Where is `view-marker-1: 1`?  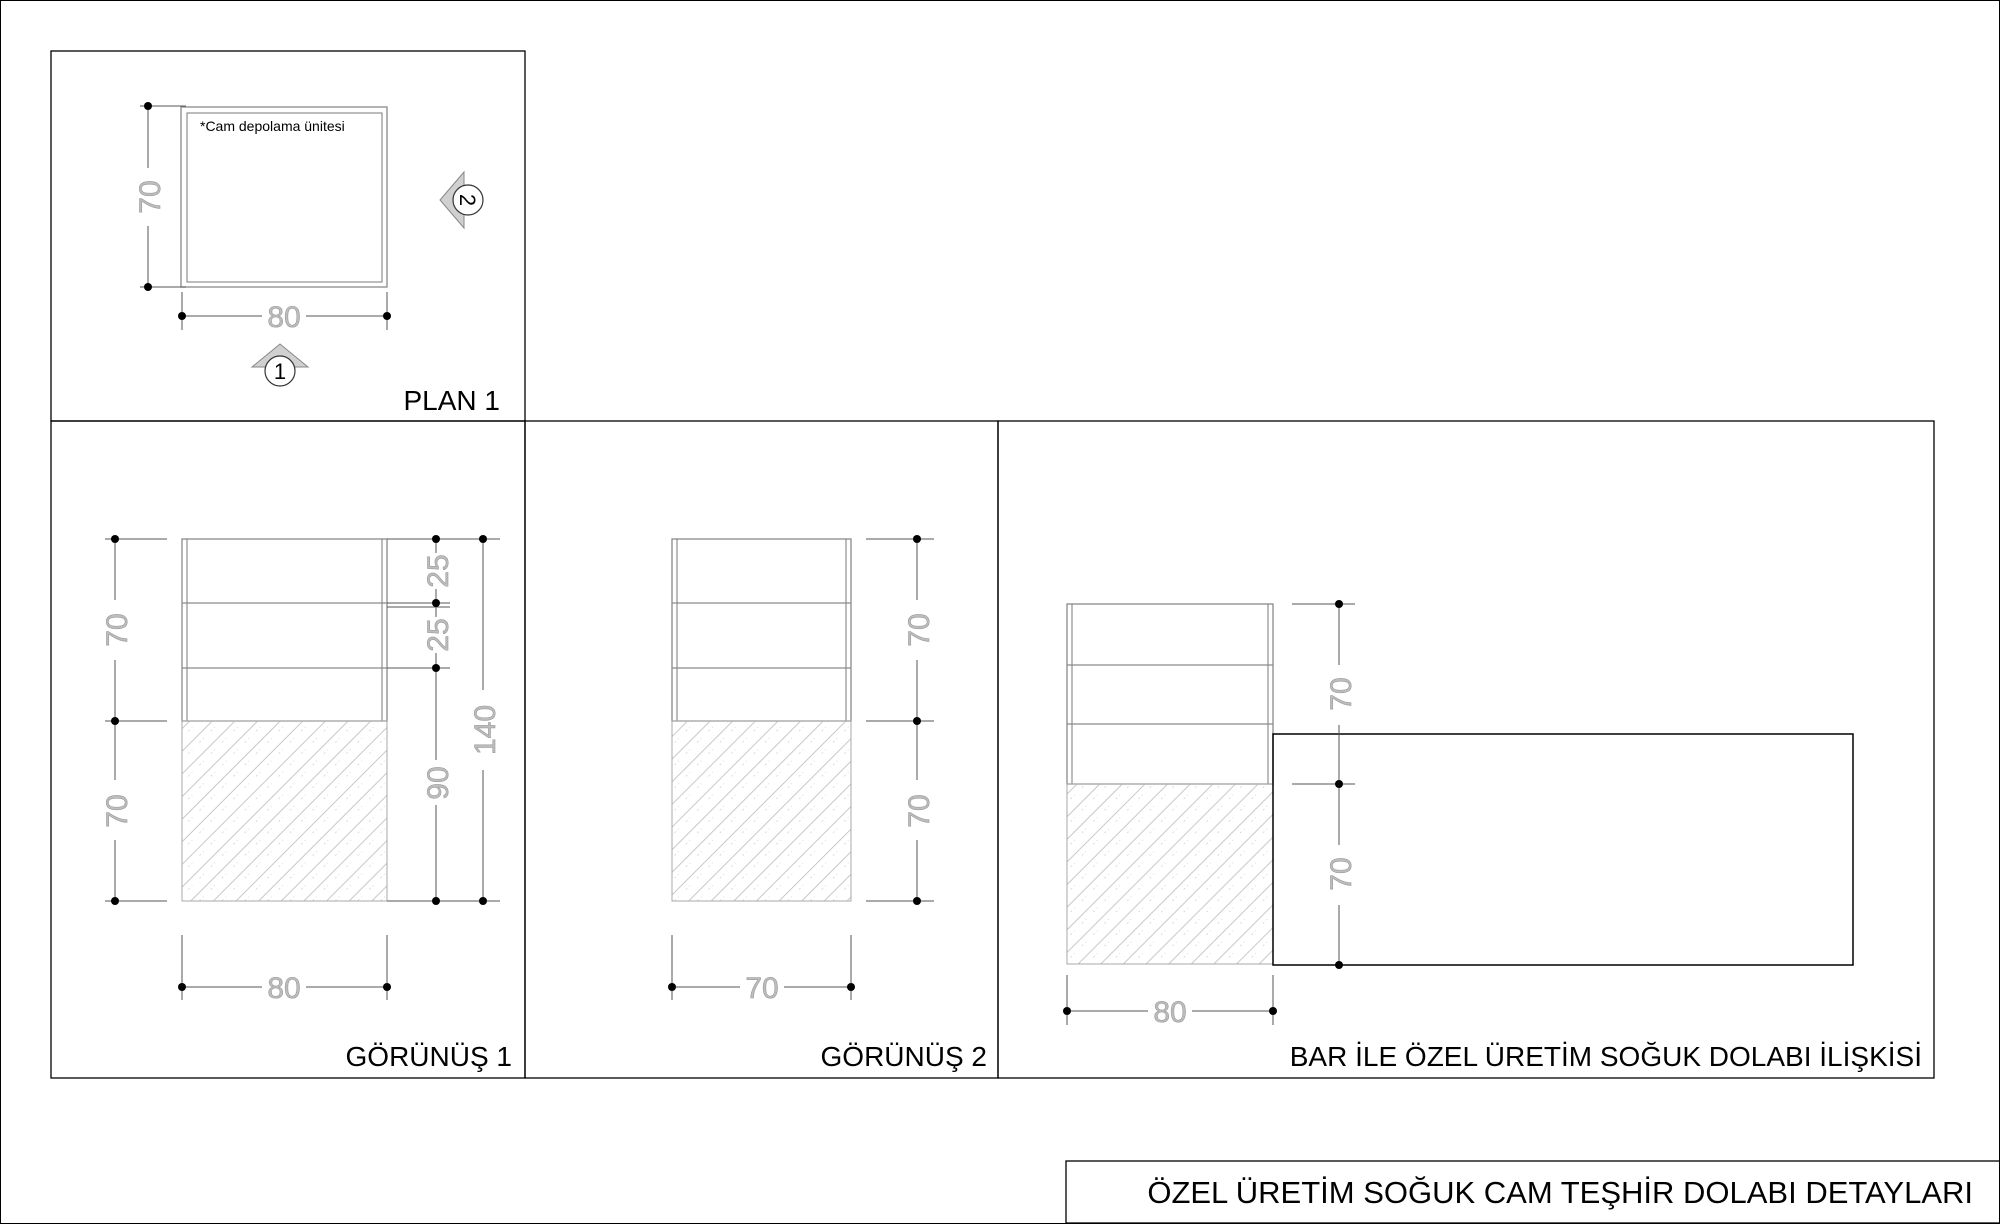 view-marker-1: 1 is located at coordinates (280, 365).